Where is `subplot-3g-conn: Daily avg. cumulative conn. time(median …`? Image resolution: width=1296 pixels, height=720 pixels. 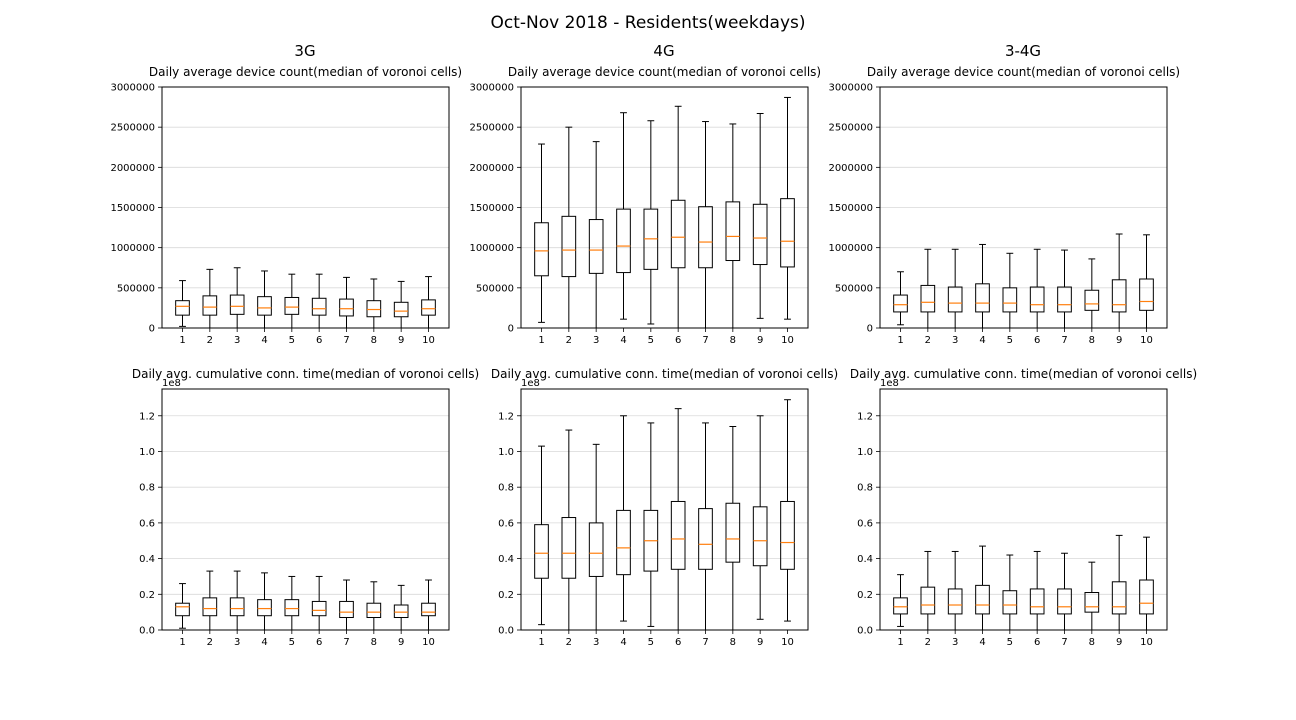
subplot-3g-conn: Daily avg. cumulative conn. time(median … is located at coordinates (305, 507).